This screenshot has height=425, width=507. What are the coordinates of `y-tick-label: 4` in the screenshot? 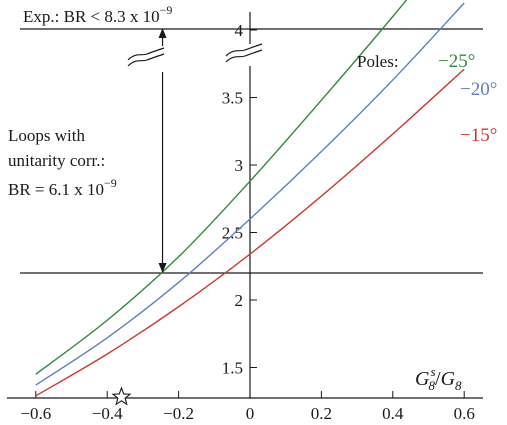 It's located at (239, 30).